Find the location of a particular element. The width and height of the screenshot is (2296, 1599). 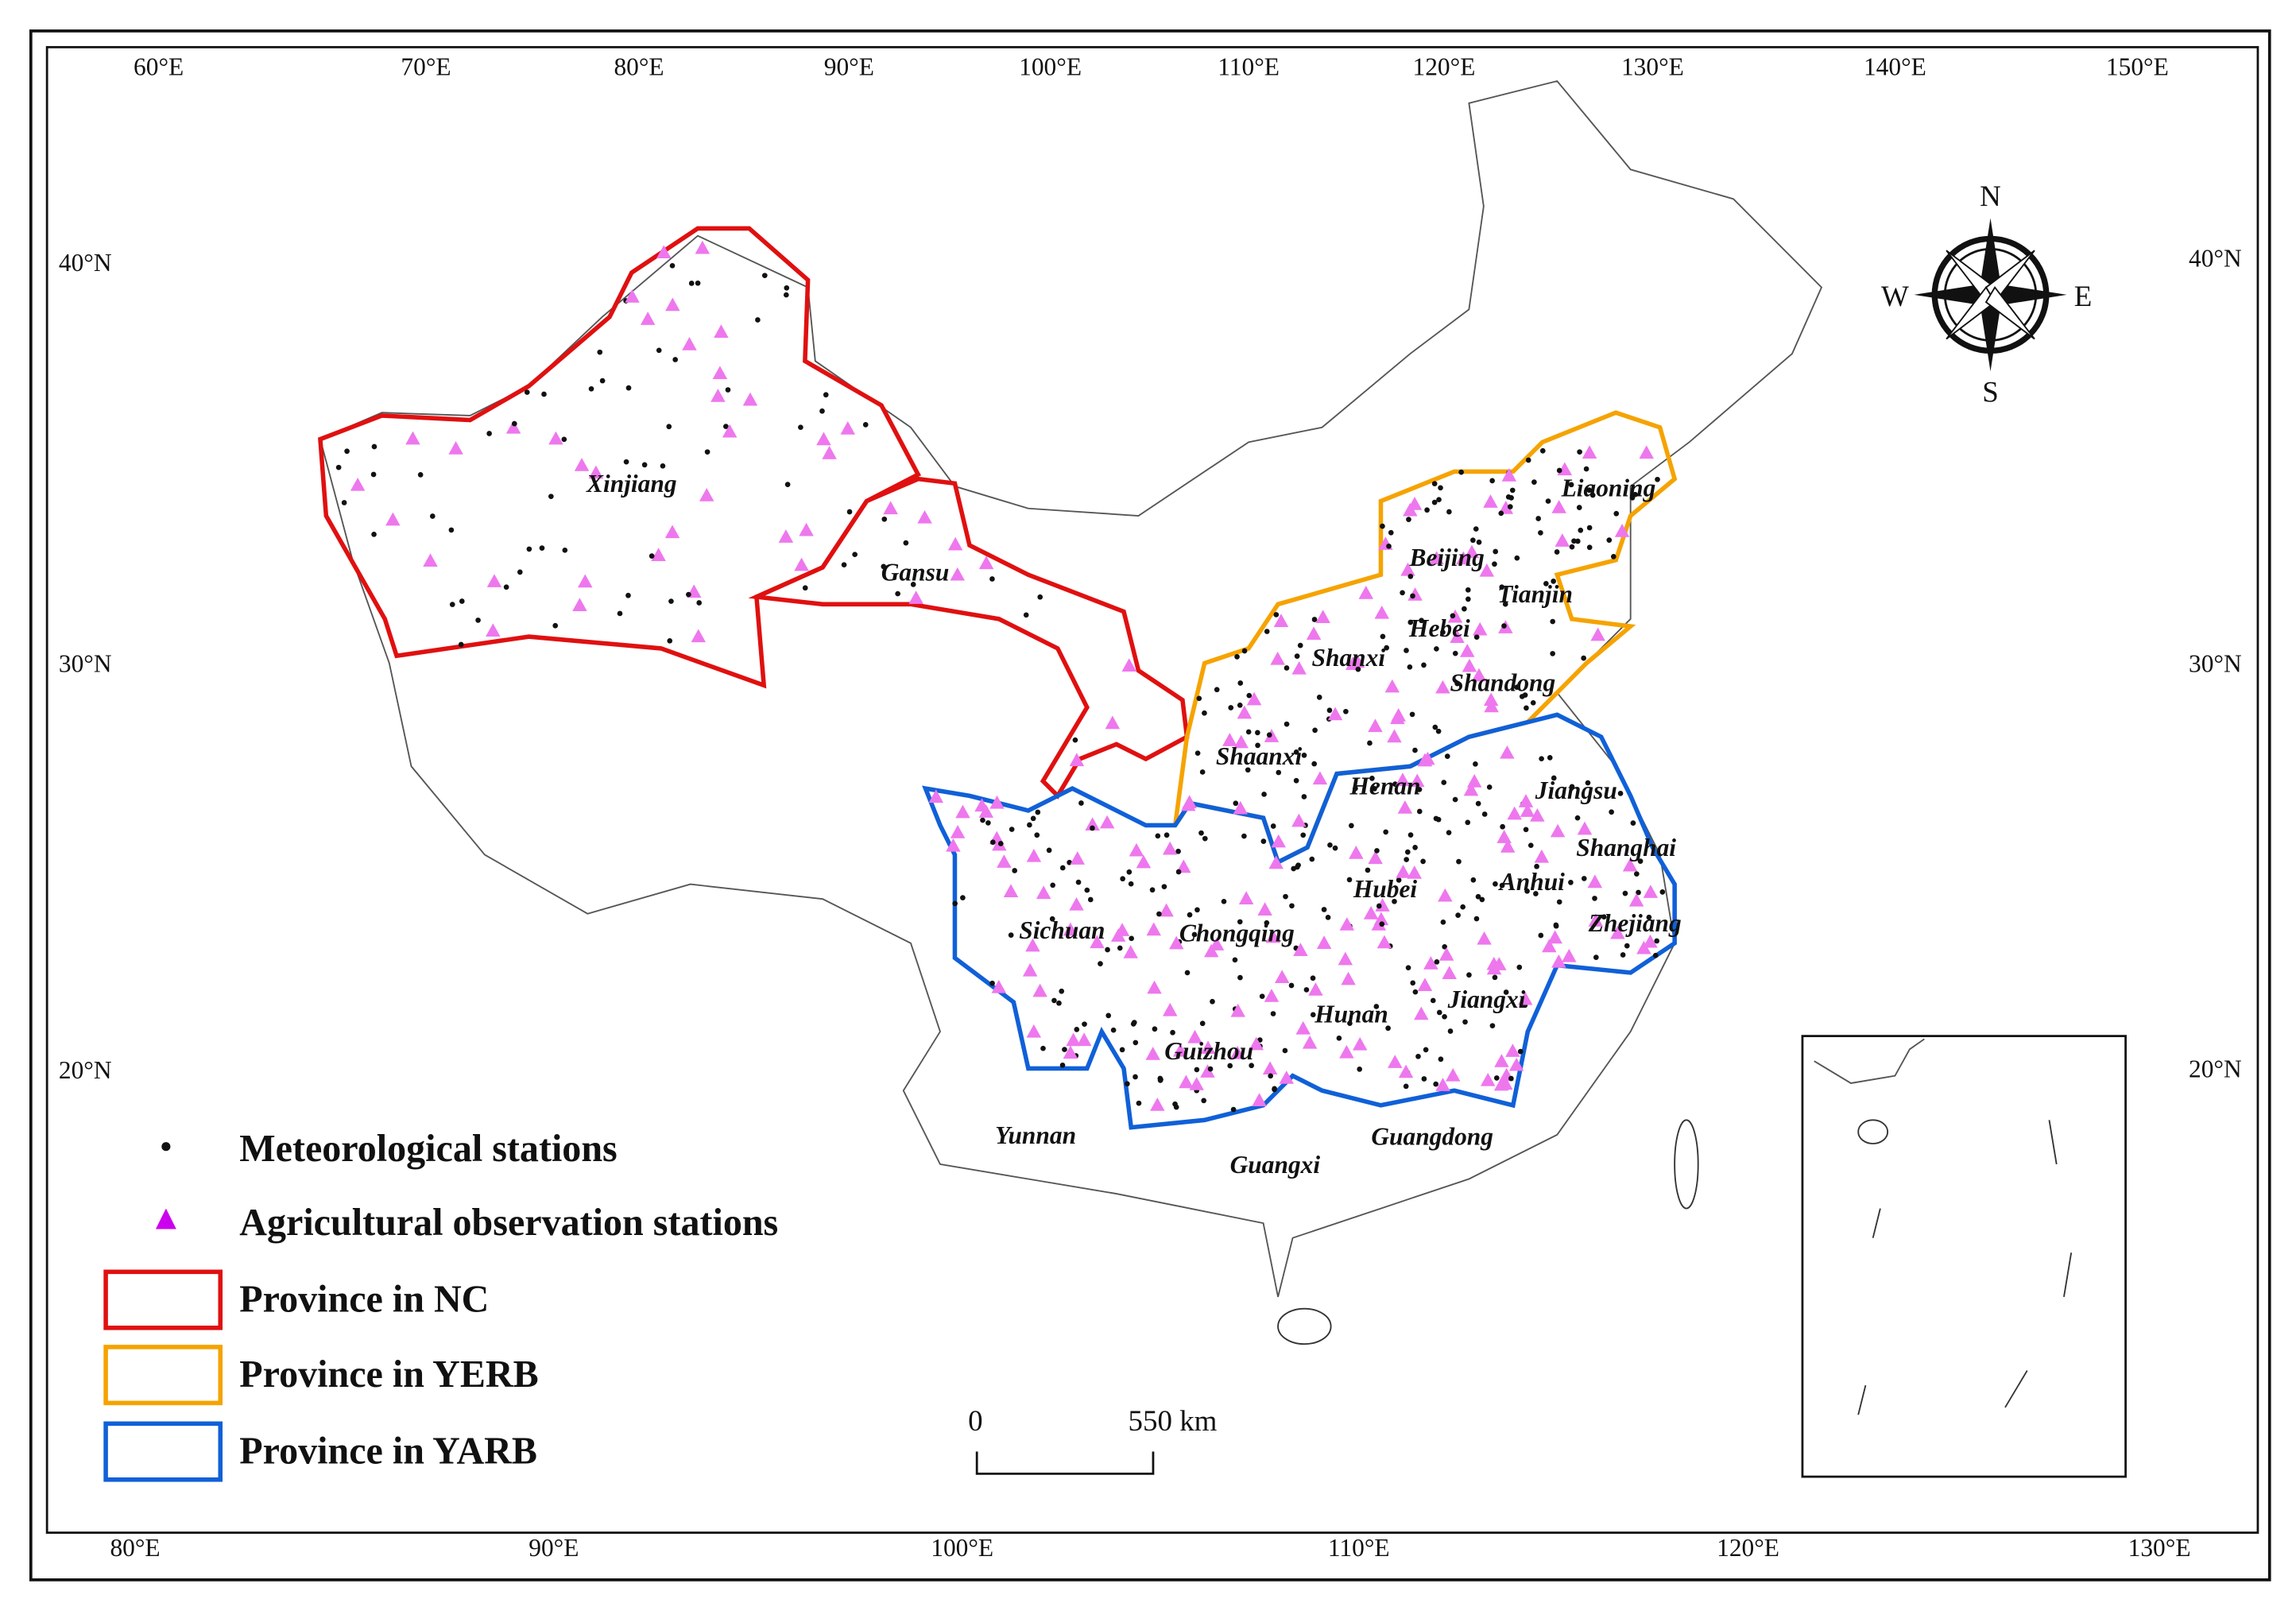

lon-label: 90°E is located at coordinates (849, 66).